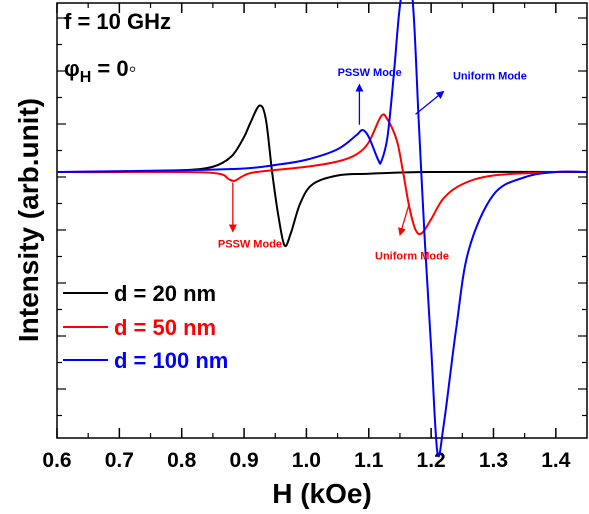 Image resolution: width=589 pixels, height=514 pixels. I want to click on x-tick-label: 1.1, so click(369, 460).